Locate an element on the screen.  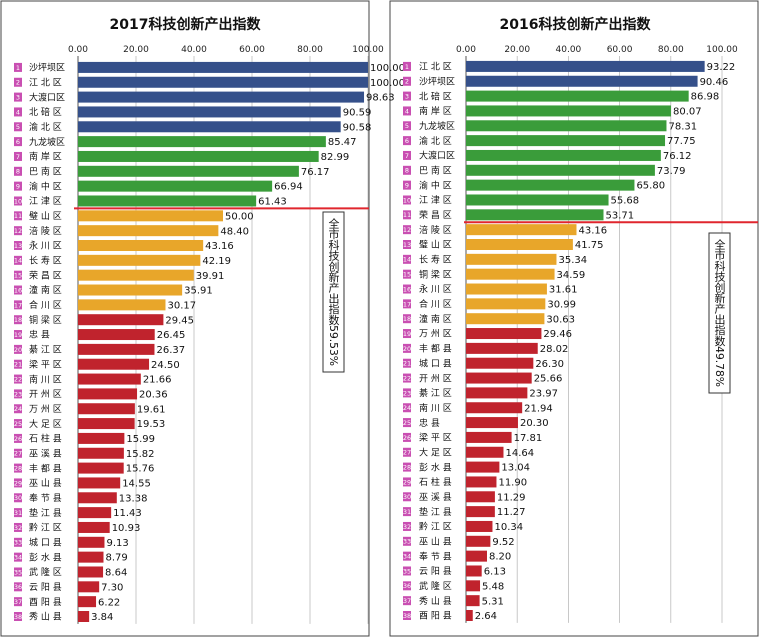
x-tick-label-2017-3: 60.00 is located at coordinates (252, 50).